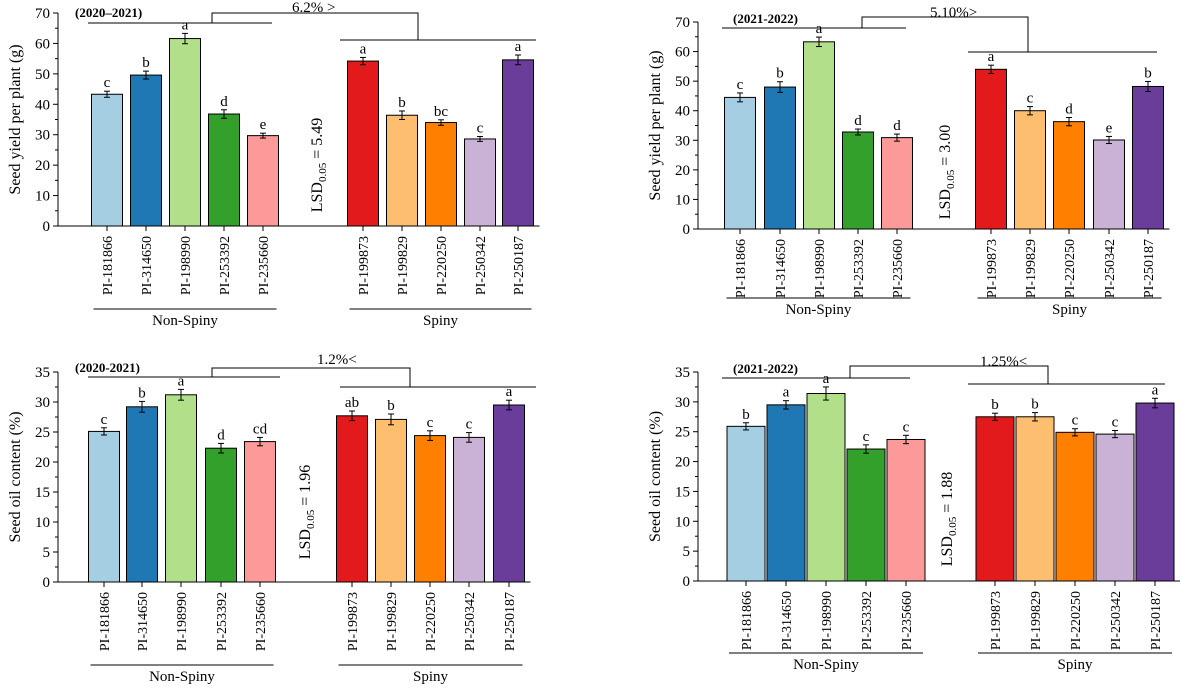  What do you see at coordinates (945, 147) in the screenshot?
I see `lsd-value: = 3.00` at bounding box center [945, 147].